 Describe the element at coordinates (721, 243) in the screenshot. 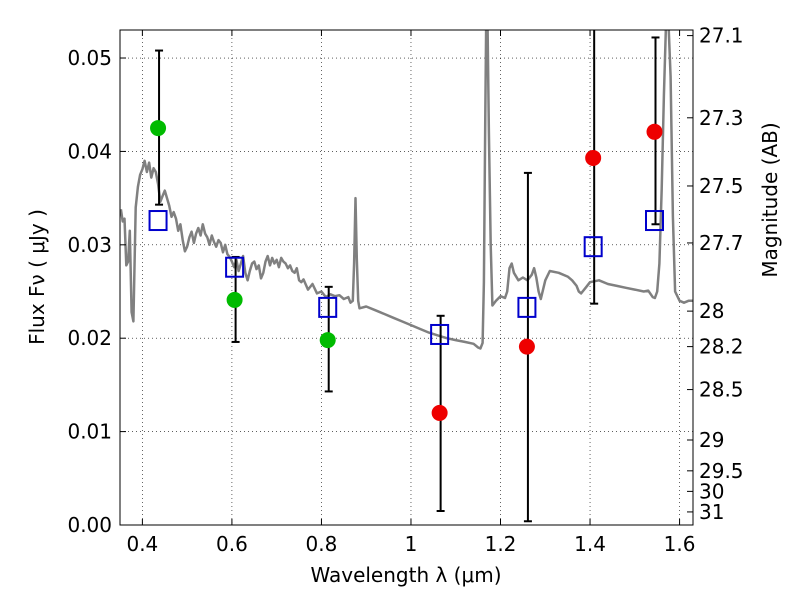

I see `y2-tick-label: 27.7` at that location.